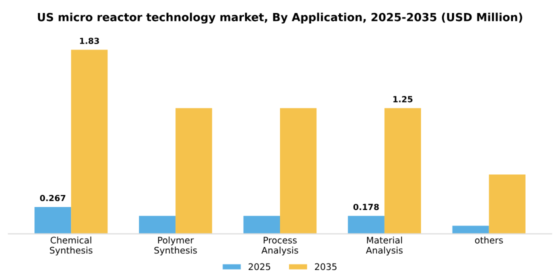  I want to click on chart-title: US micro reactor technology market, By Application, 2025-2035 (USD Million), so click(280, 18).